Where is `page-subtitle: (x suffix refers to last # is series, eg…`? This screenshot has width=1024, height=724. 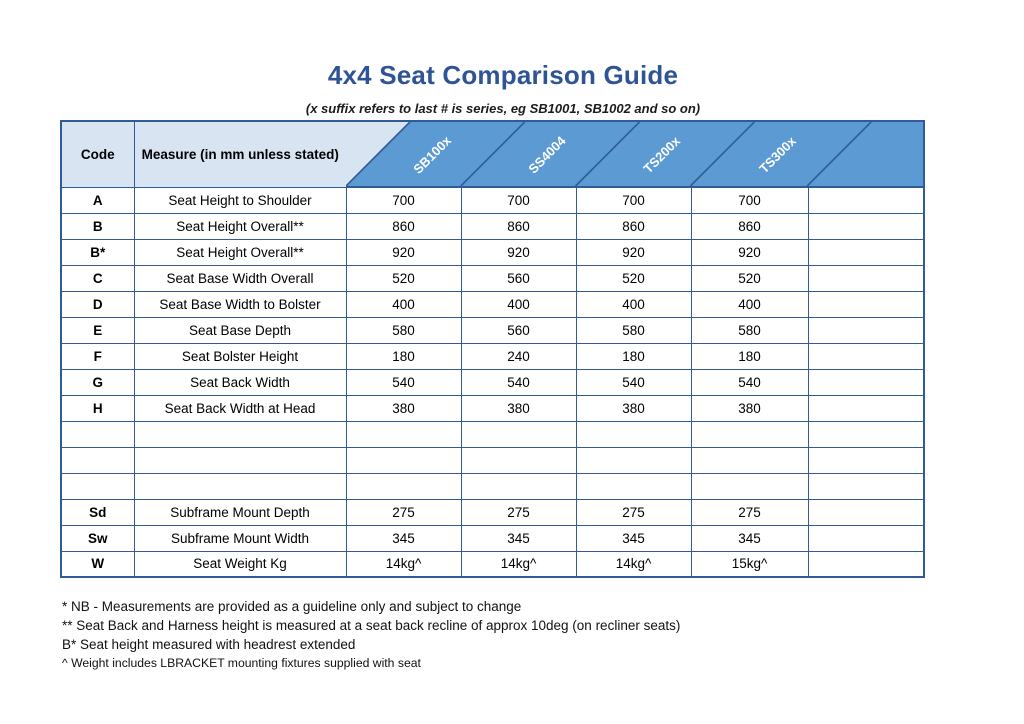 page-subtitle: (x suffix refers to last # is series, eg… is located at coordinates (503, 108).